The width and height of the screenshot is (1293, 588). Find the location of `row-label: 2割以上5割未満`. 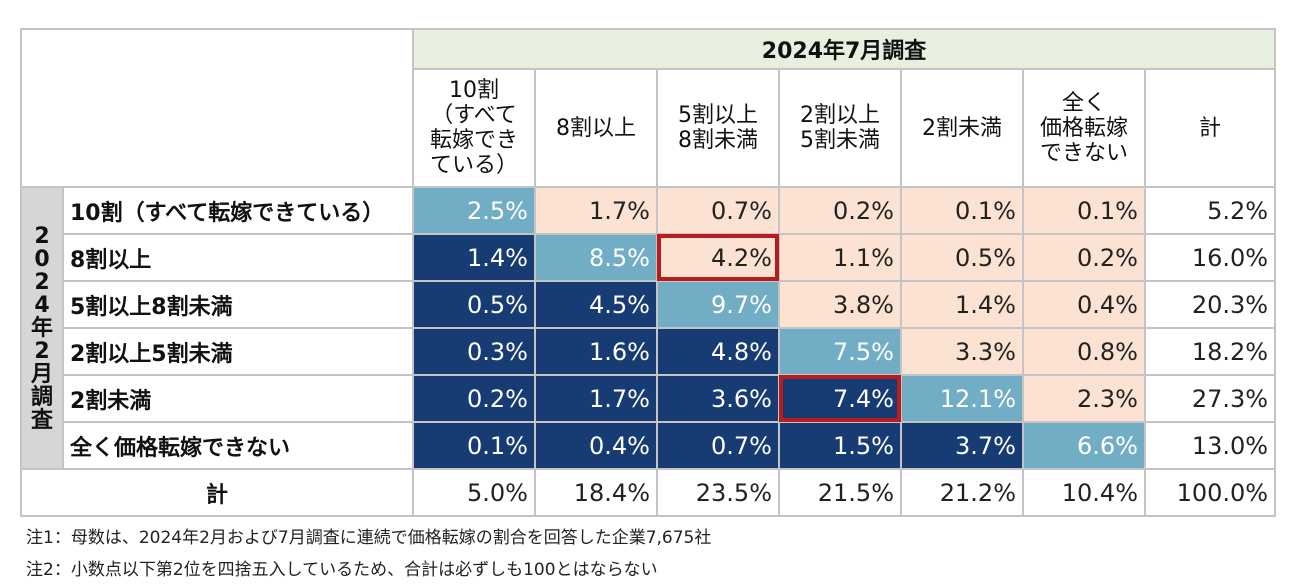

row-label: 2割以上5割未満 is located at coordinates (238, 351).